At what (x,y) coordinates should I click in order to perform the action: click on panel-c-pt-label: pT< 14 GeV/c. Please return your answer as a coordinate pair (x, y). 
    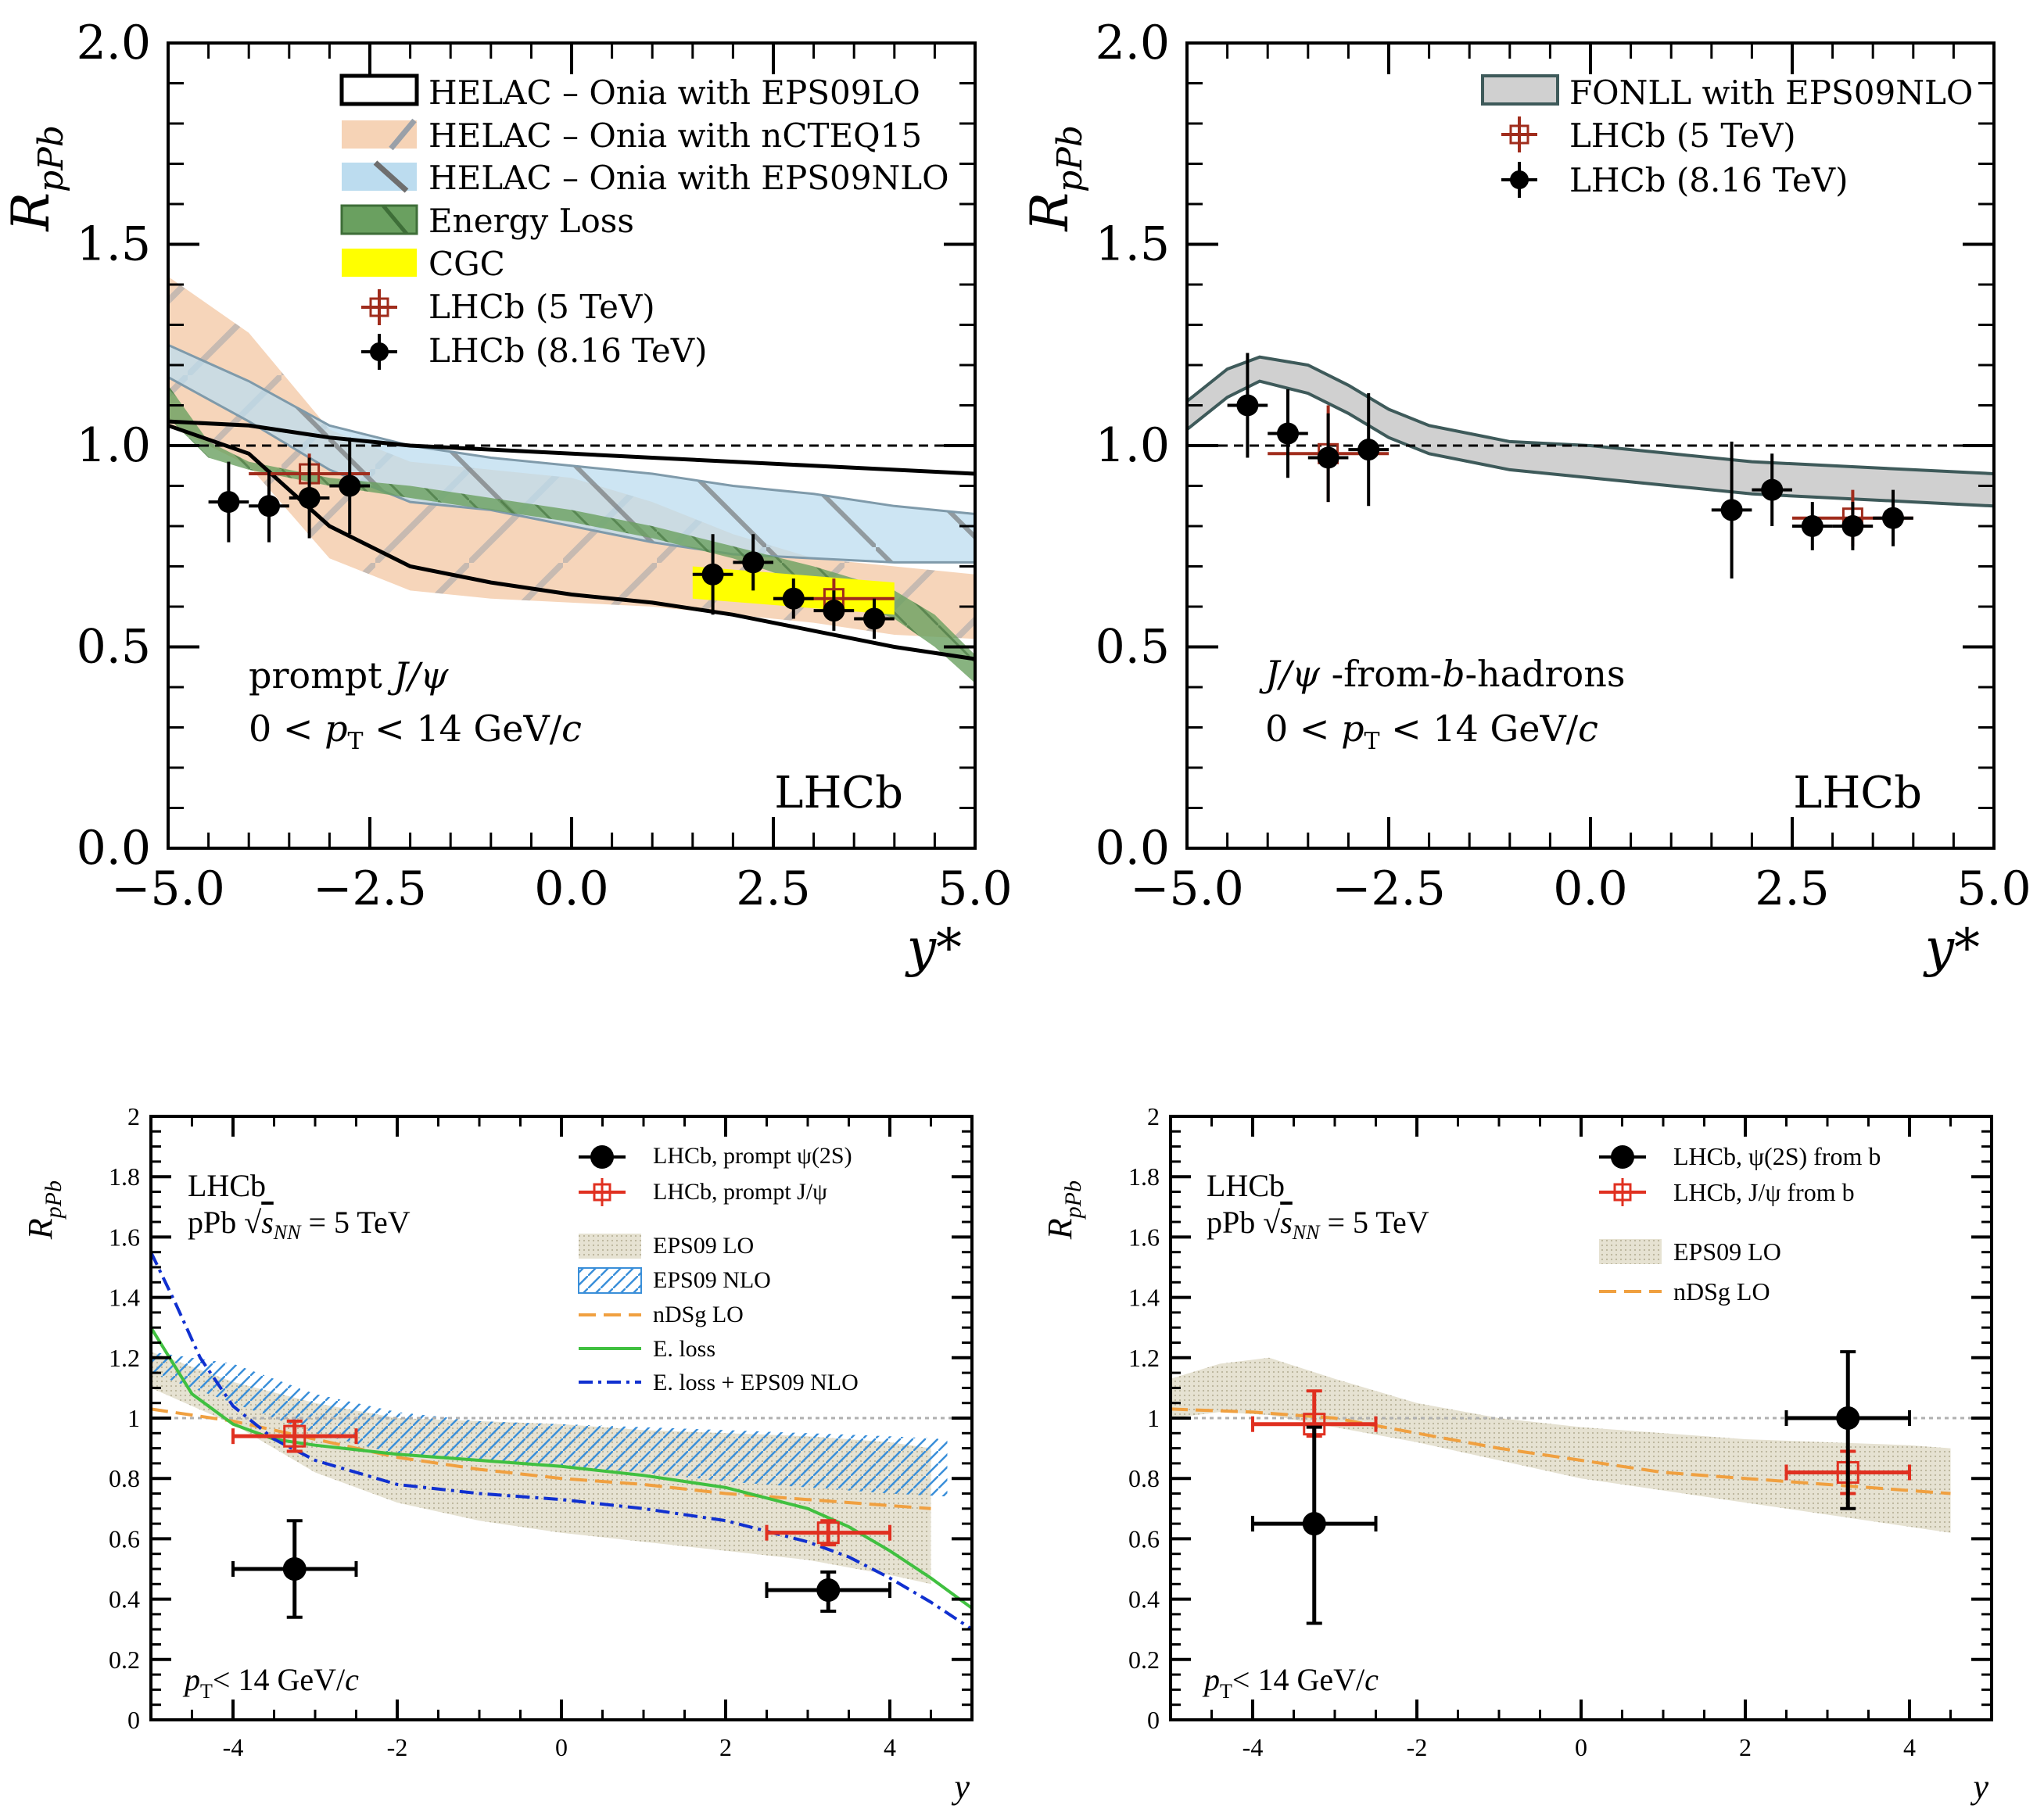
    Looking at the image, I should click on (270, 1683).